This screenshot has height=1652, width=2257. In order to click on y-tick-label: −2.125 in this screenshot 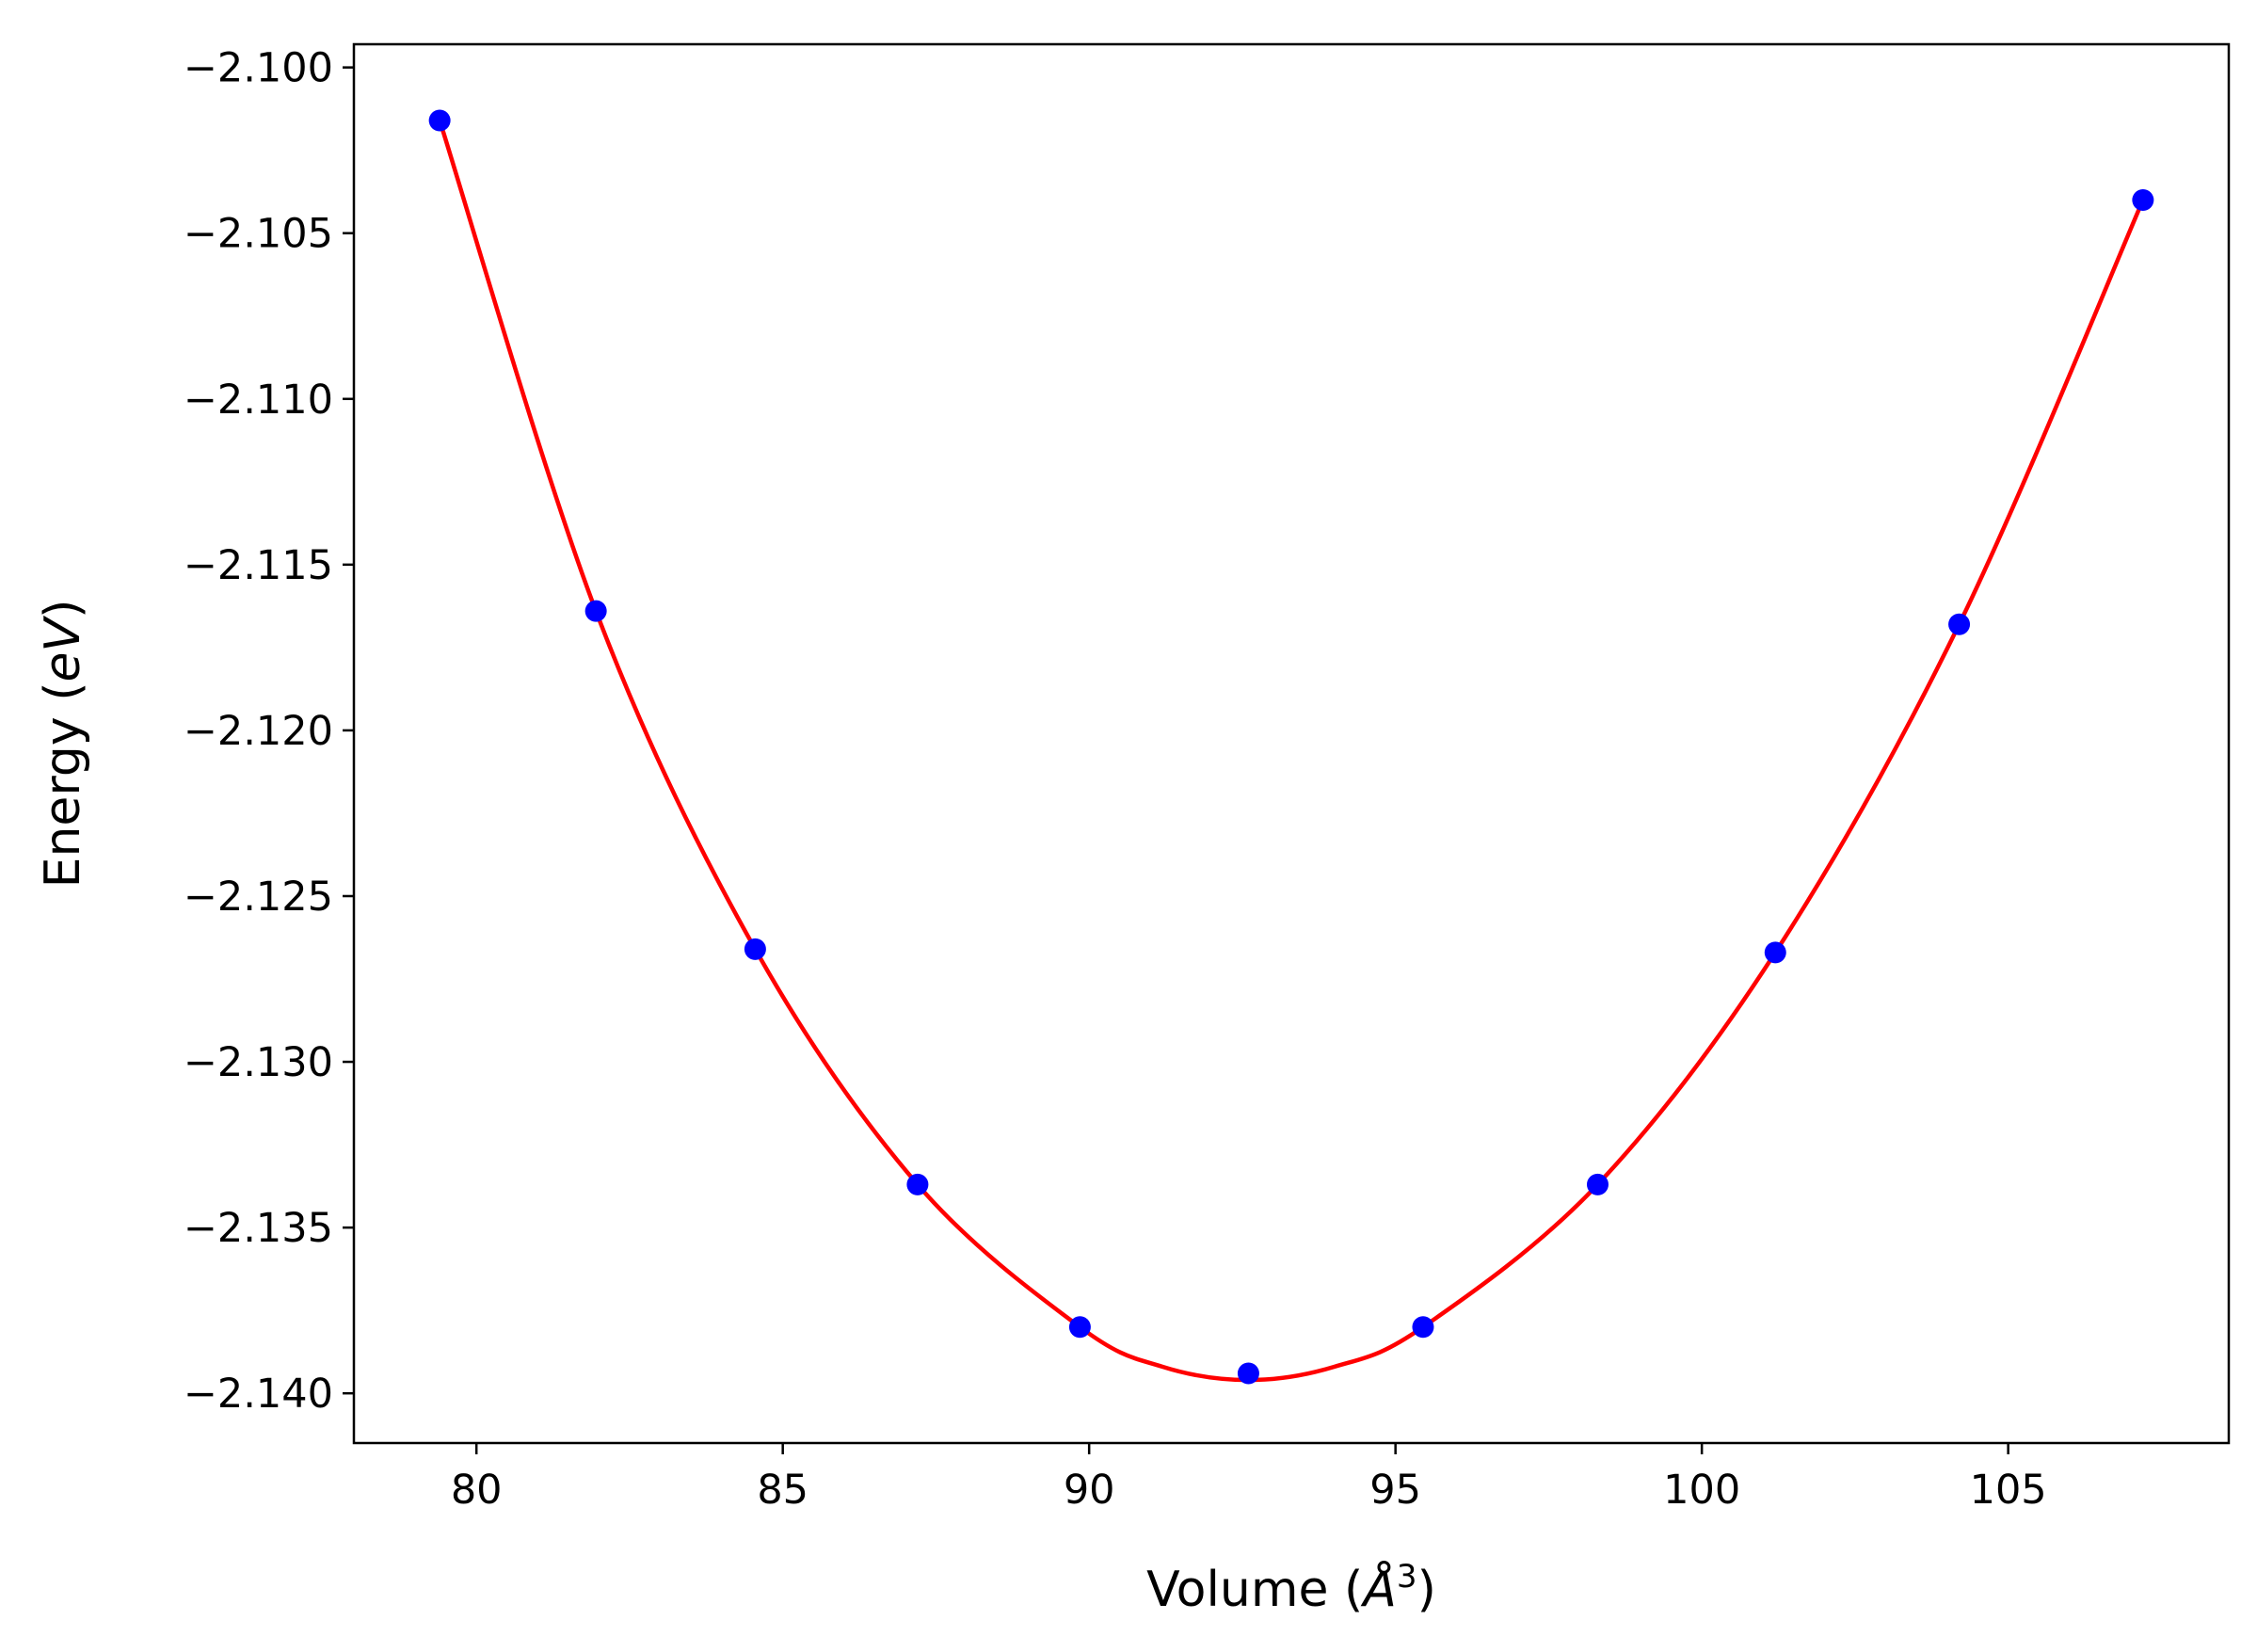, I will do `click(259, 897)`.